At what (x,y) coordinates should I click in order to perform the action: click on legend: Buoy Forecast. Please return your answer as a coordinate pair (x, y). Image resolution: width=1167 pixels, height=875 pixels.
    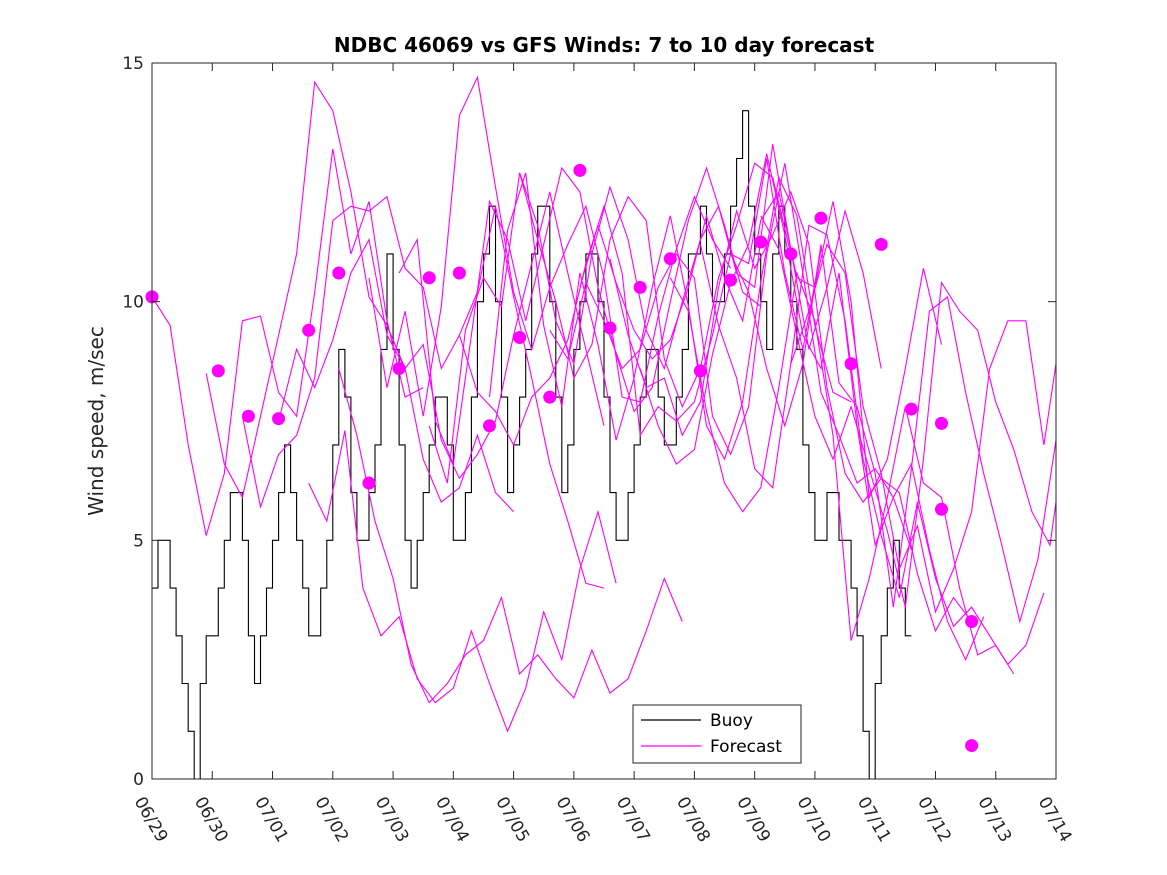
    Looking at the image, I should click on (717, 734).